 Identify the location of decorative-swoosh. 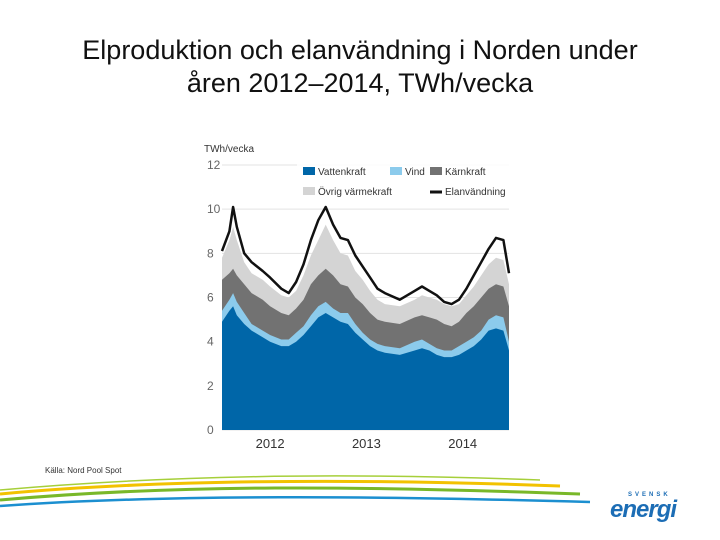
(295, 491).